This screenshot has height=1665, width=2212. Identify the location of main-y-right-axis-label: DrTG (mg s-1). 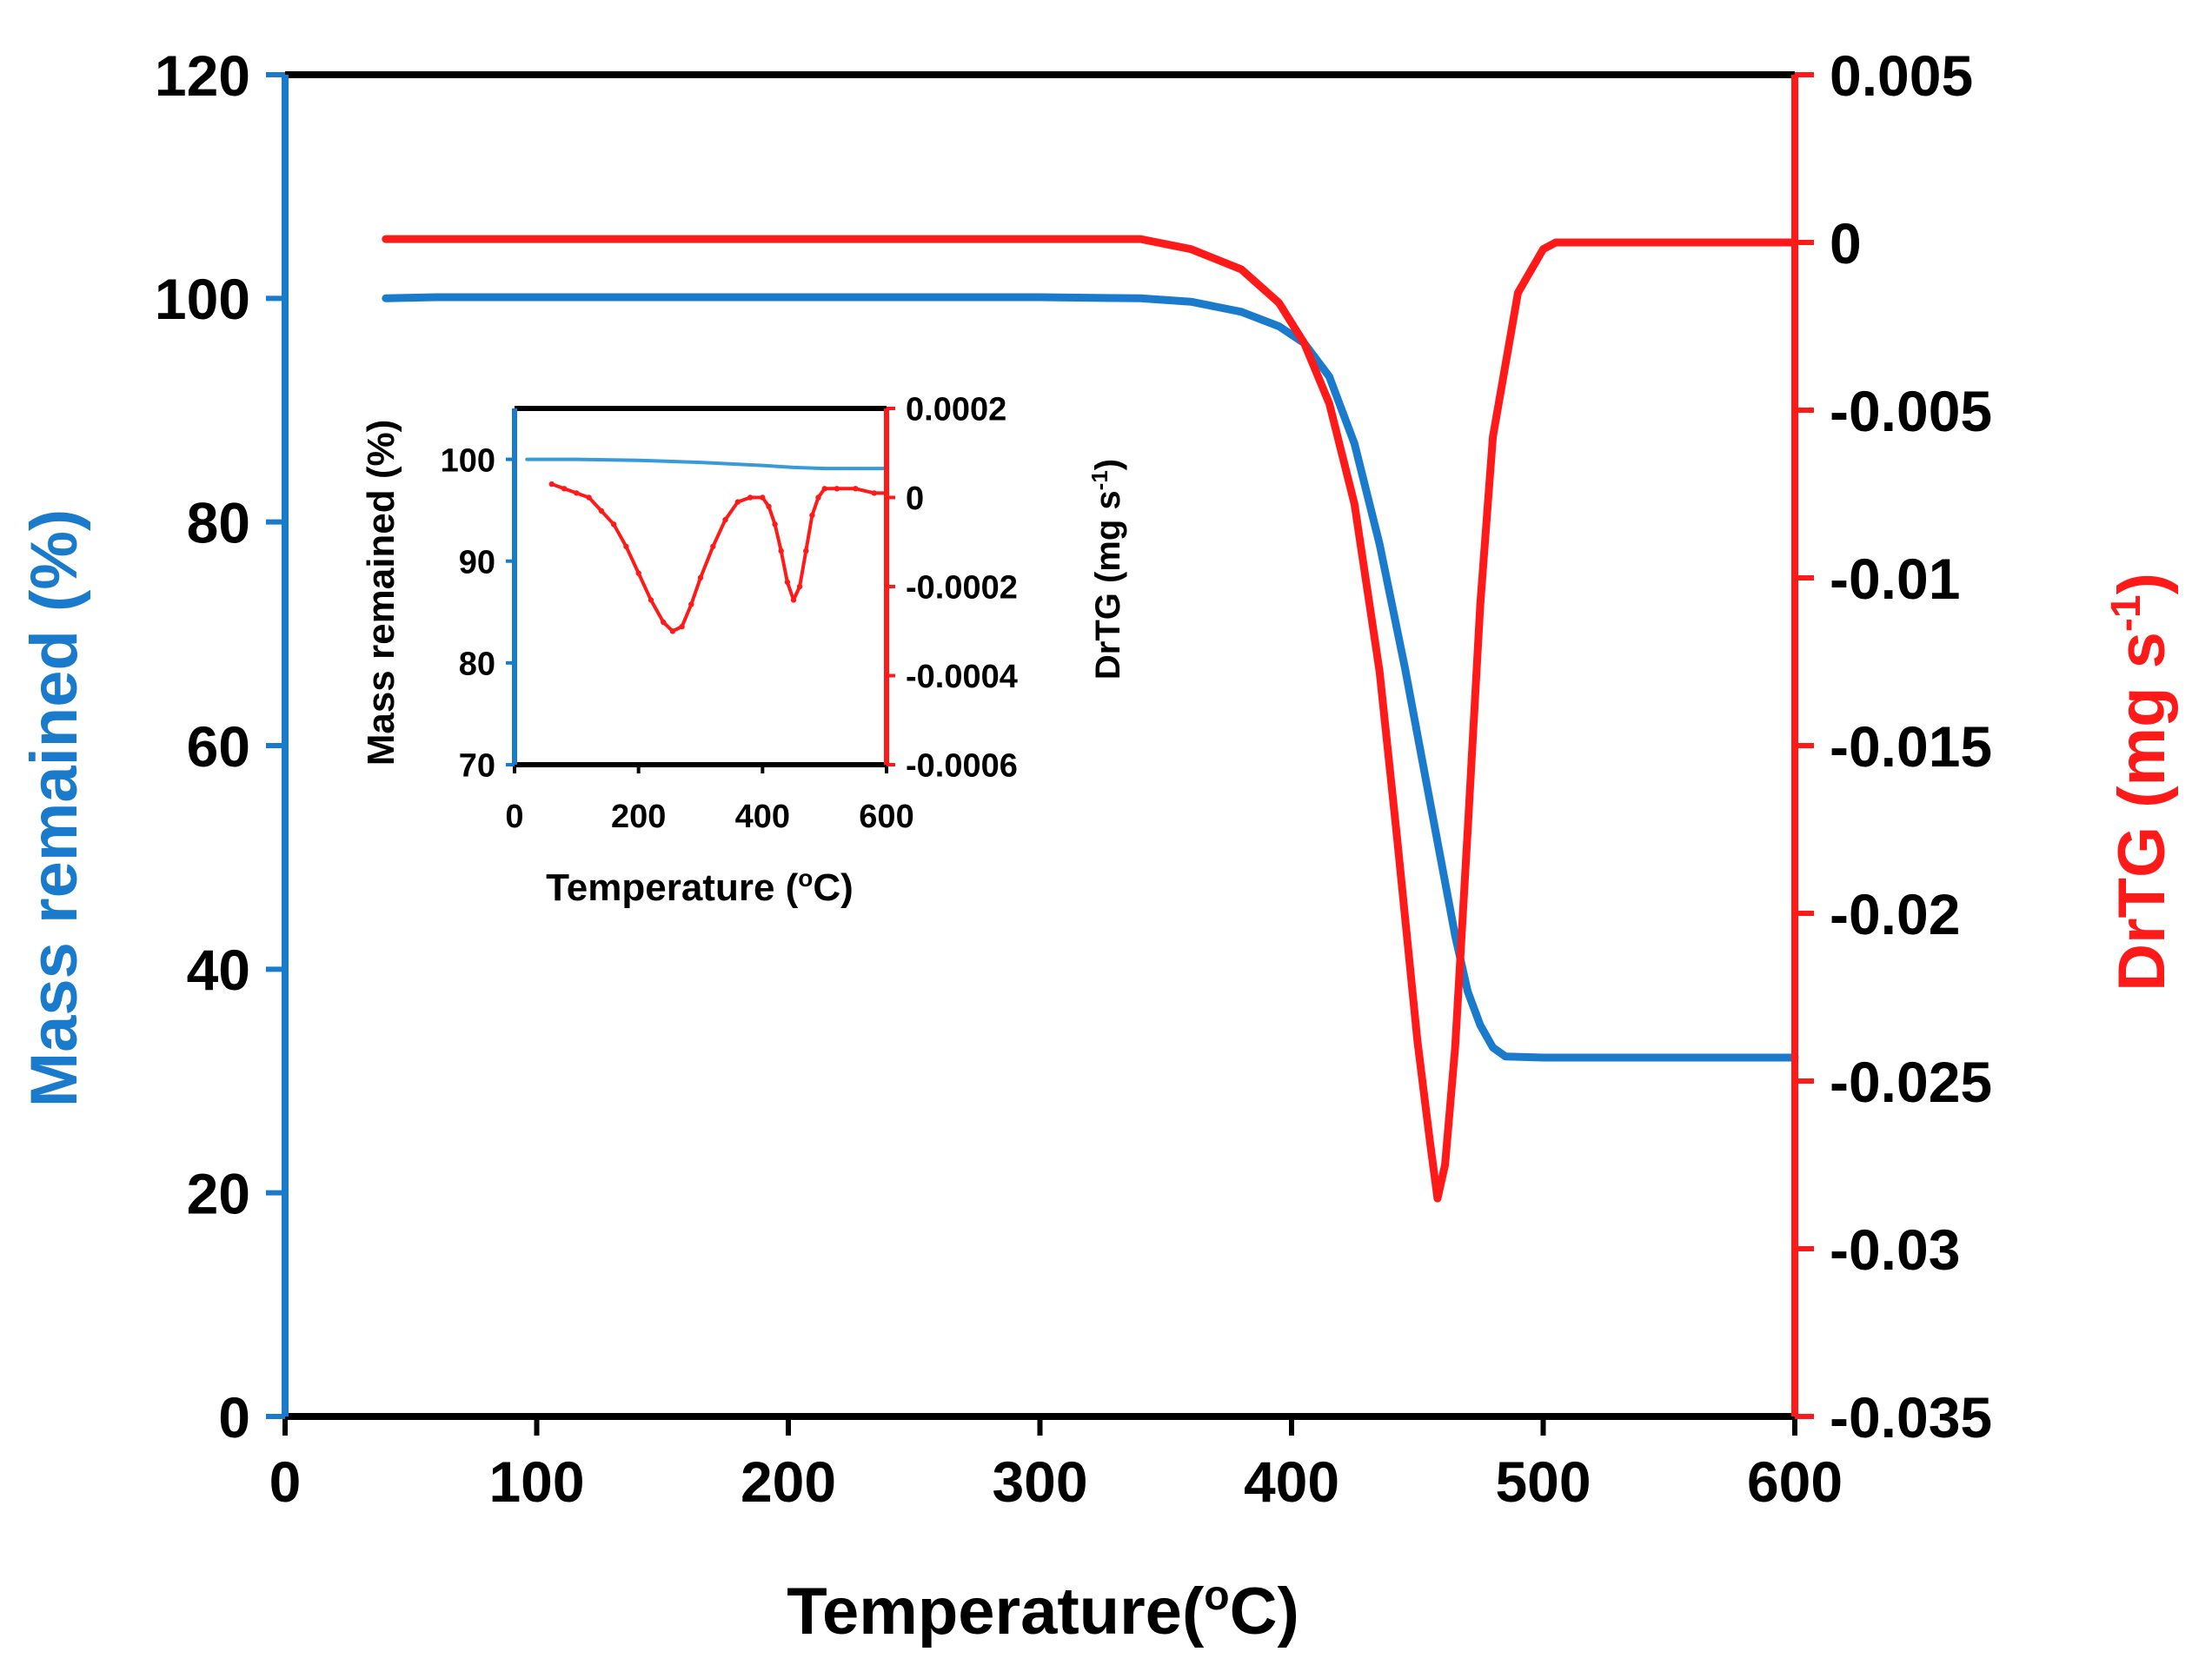
(2141, 783).